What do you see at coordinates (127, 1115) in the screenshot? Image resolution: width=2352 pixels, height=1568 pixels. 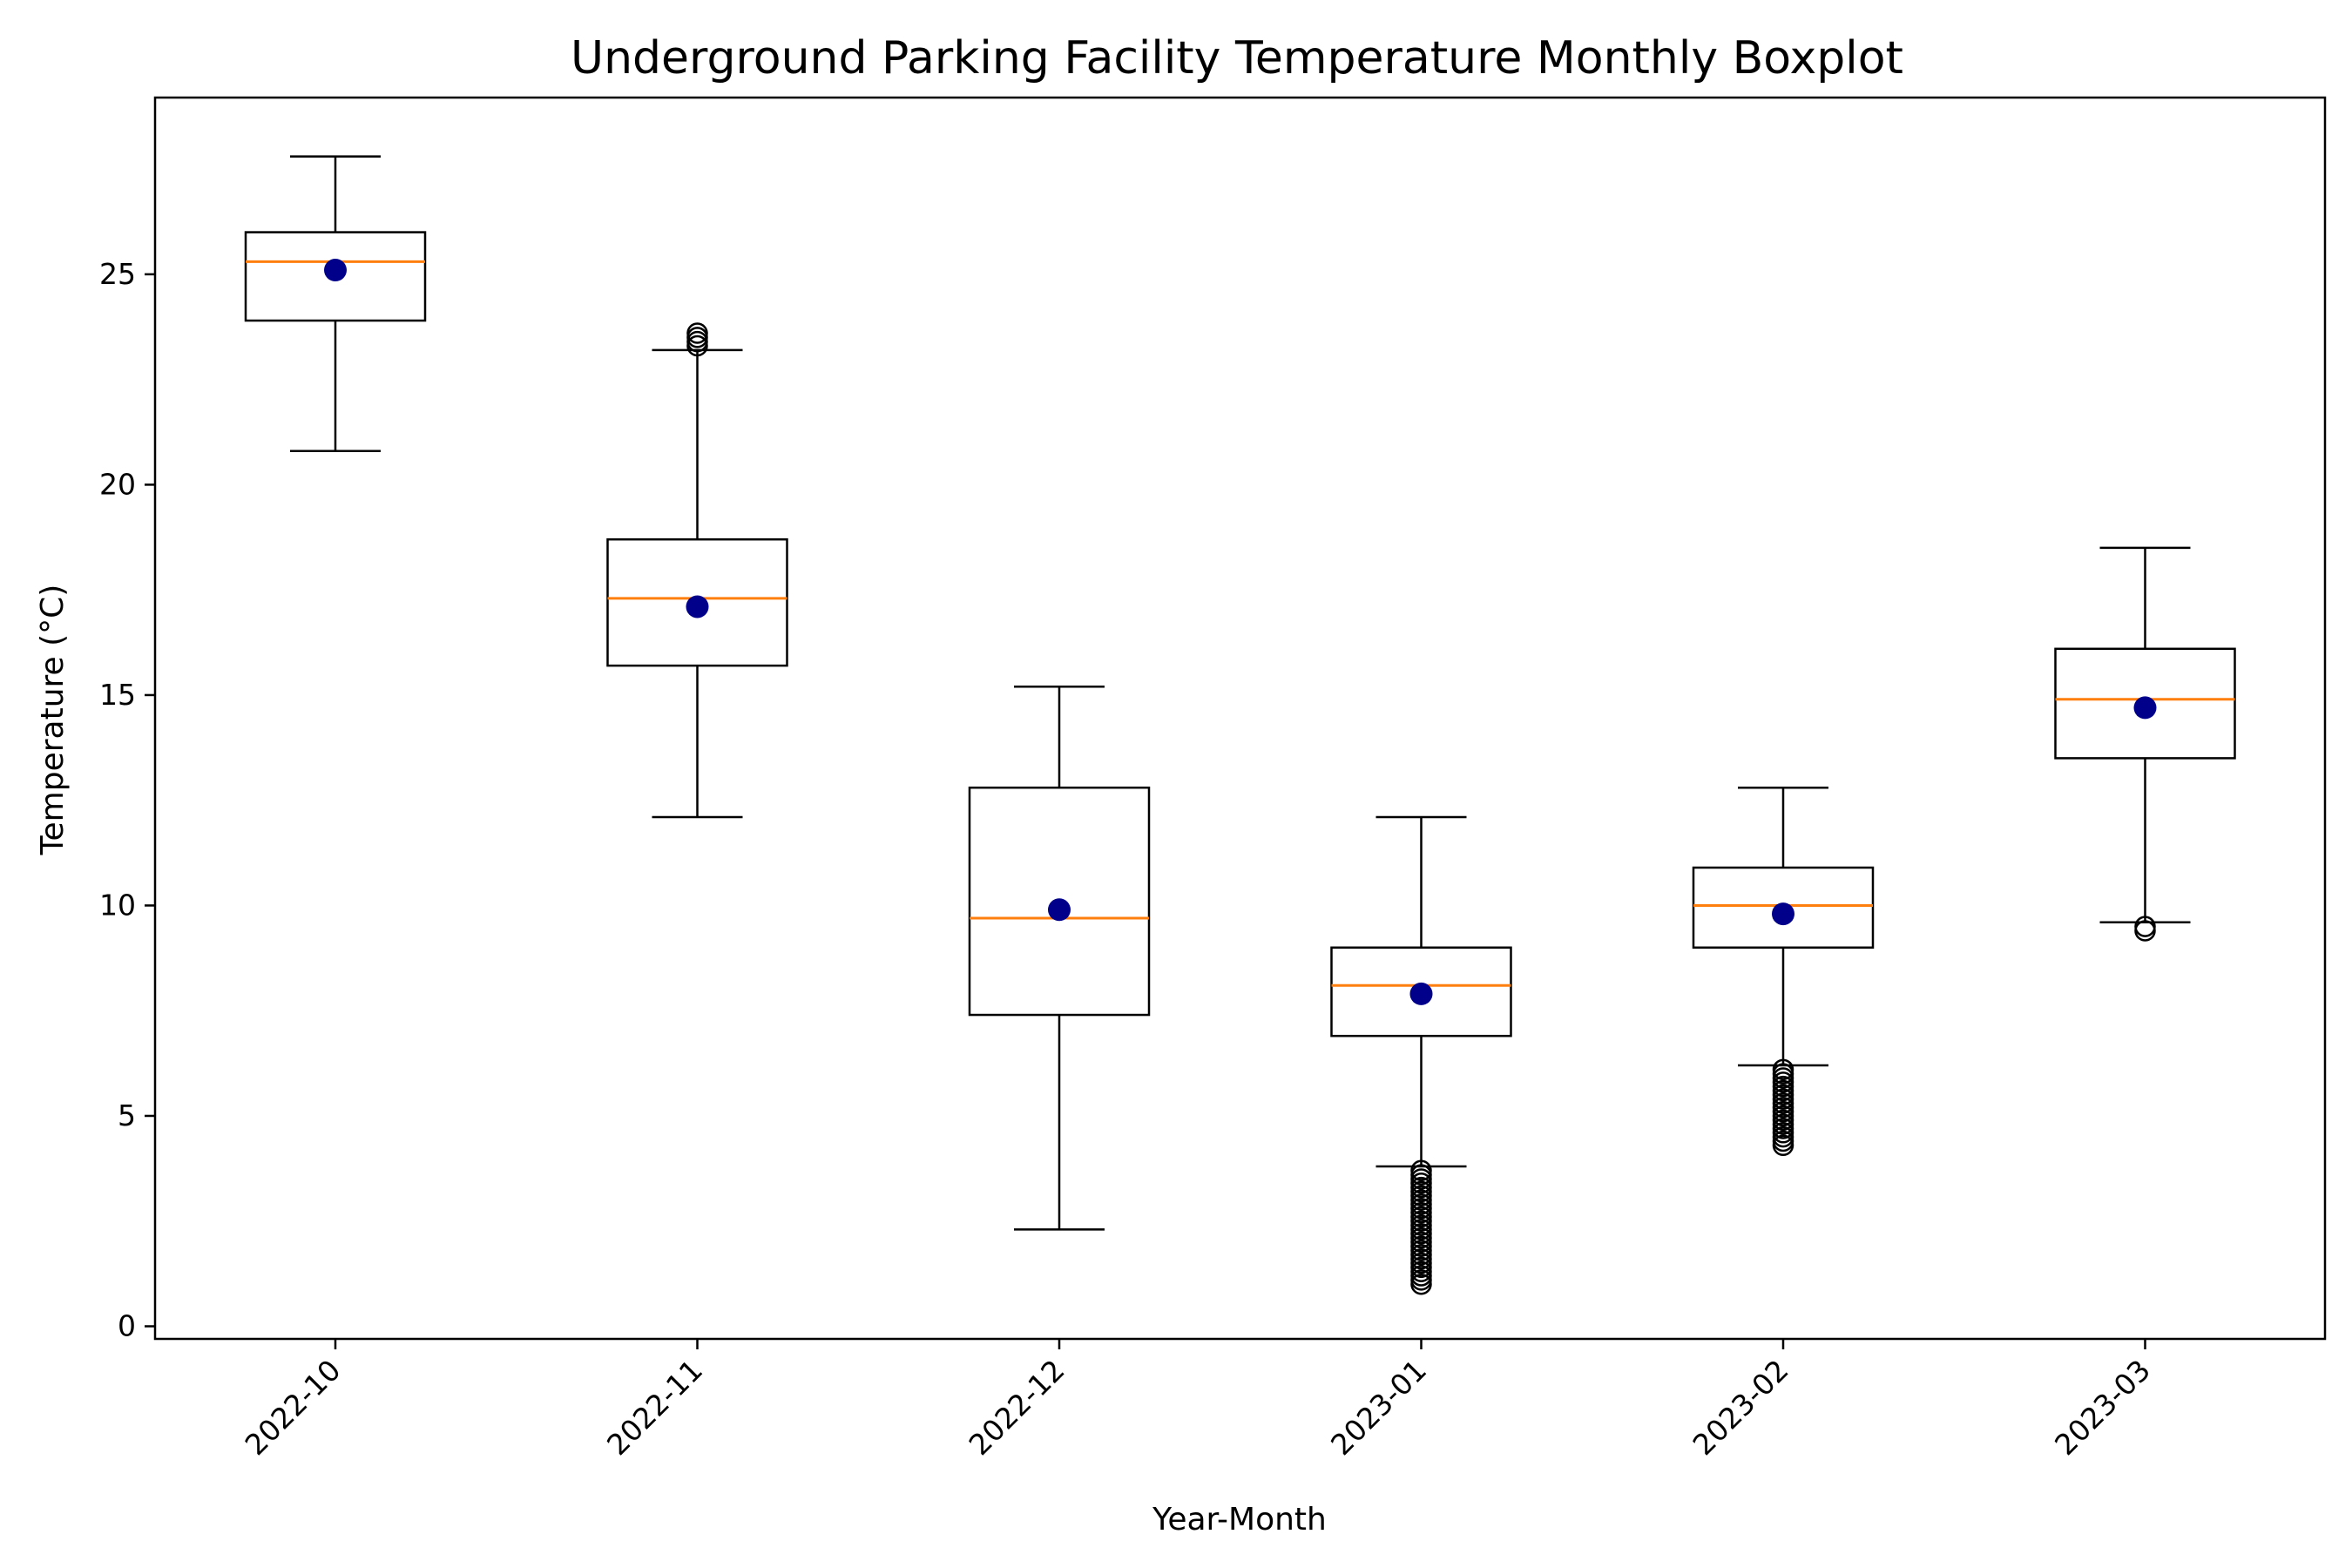 I see `y-tick-label: 5` at bounding box center [127, 1115].